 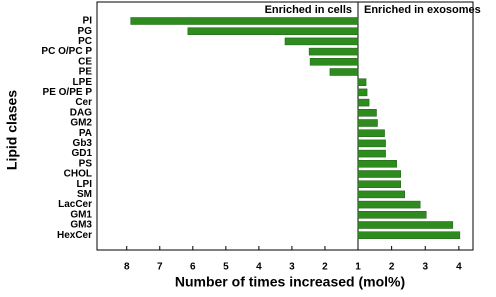 What do you see at coordinates (12, 130) in the screenshot?
I see `y-axis-label: Lipid clases` at bounding box center [12, 130].